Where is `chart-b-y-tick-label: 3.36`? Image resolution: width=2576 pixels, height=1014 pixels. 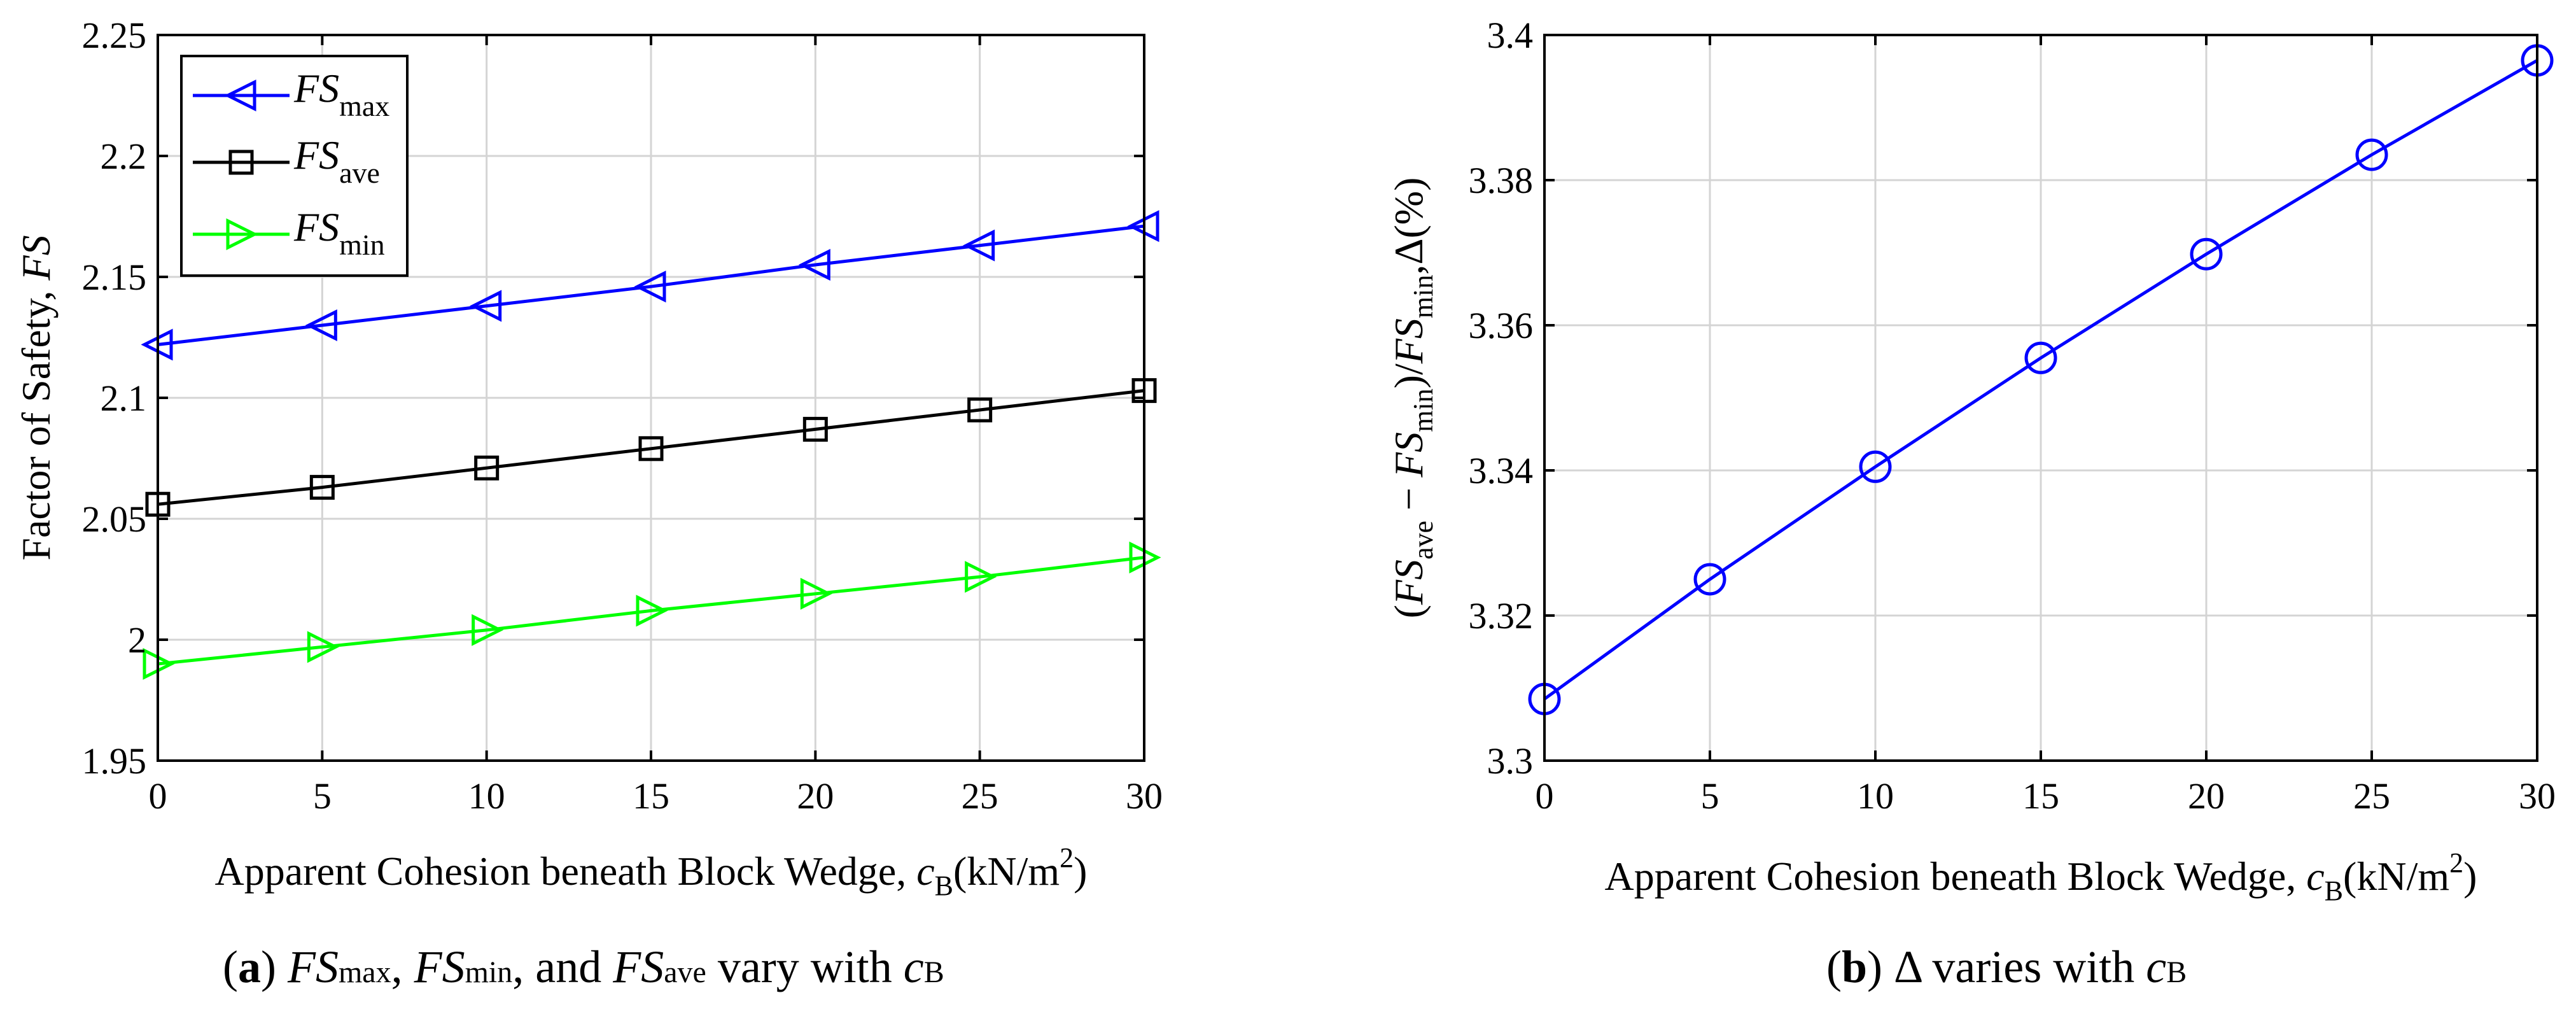
chart-b-y-tick-label: 3.36 is located at coordinates (1501, 325).